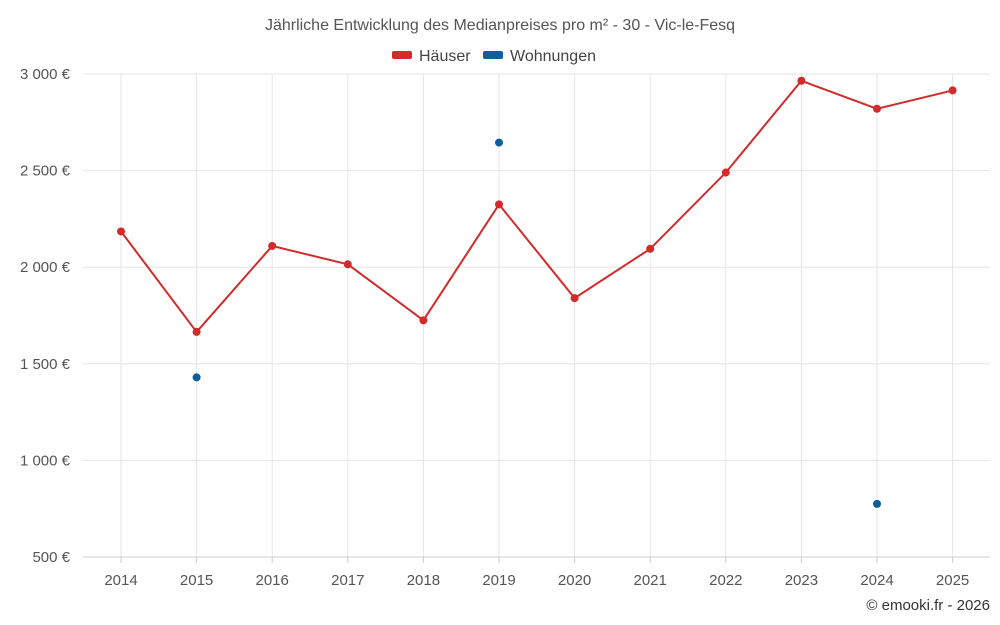 This screenshot has width=1000, height=625. I want to click on x-tick-label: 2024, so click(876, 580).